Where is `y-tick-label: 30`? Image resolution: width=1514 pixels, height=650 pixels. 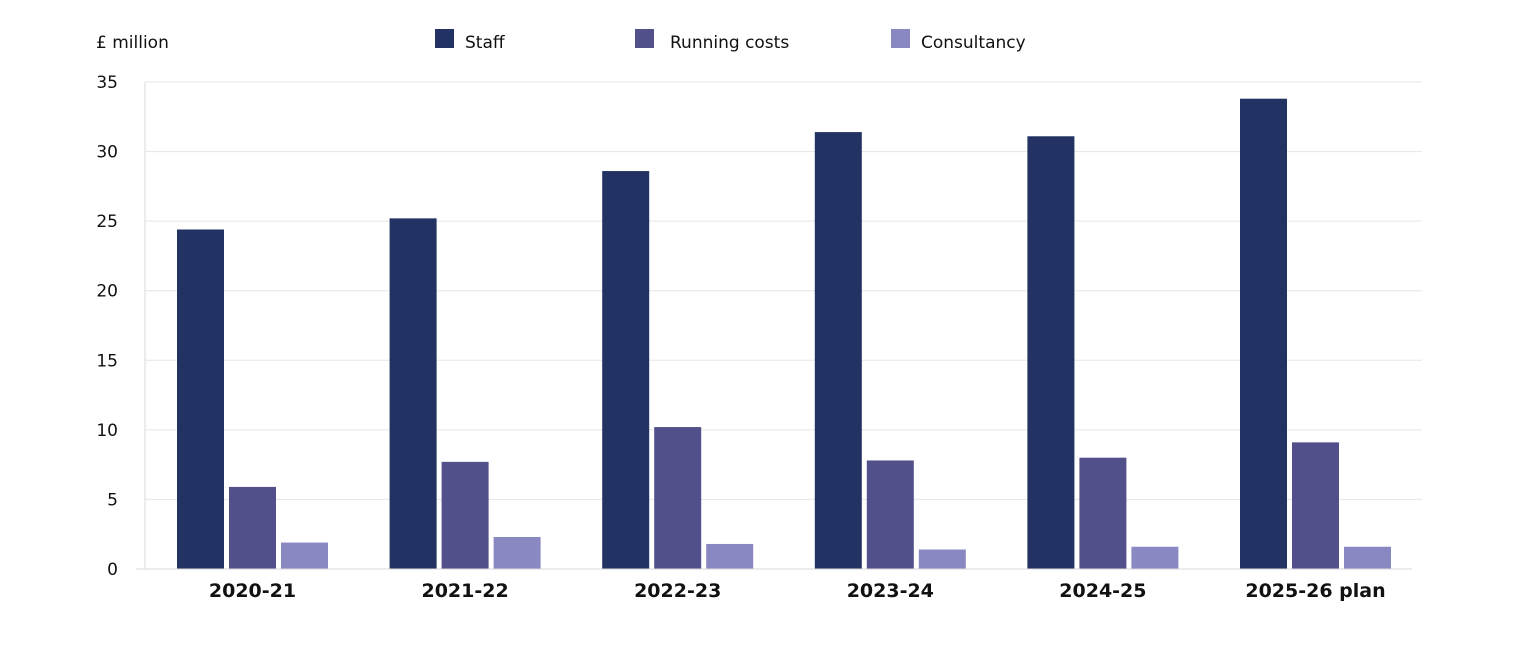 y-tick-label: 30 is located at coordinates (107, 153).